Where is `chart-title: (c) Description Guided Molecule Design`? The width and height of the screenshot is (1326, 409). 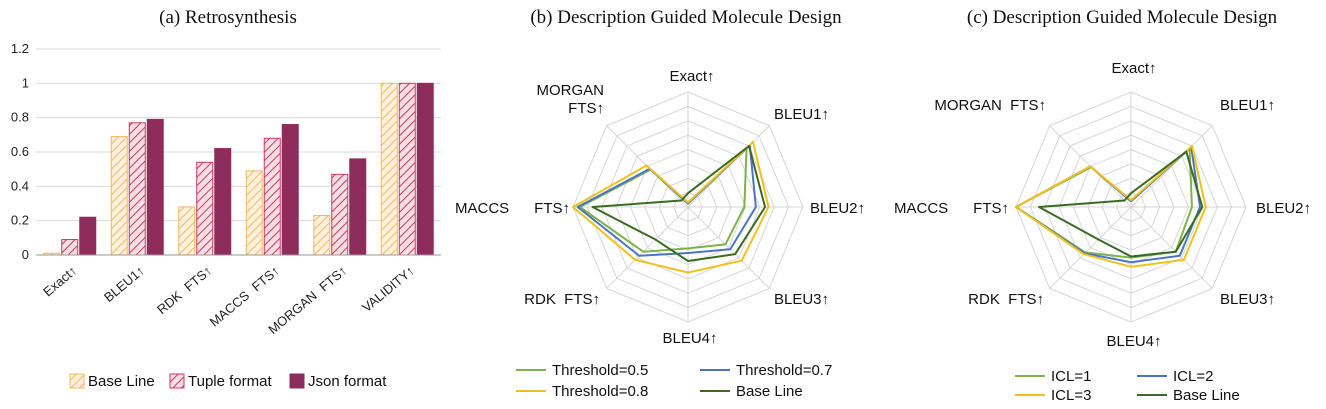 chart-title: (c) Description Guided Molecule Design is located at coordinates (1122, 17).